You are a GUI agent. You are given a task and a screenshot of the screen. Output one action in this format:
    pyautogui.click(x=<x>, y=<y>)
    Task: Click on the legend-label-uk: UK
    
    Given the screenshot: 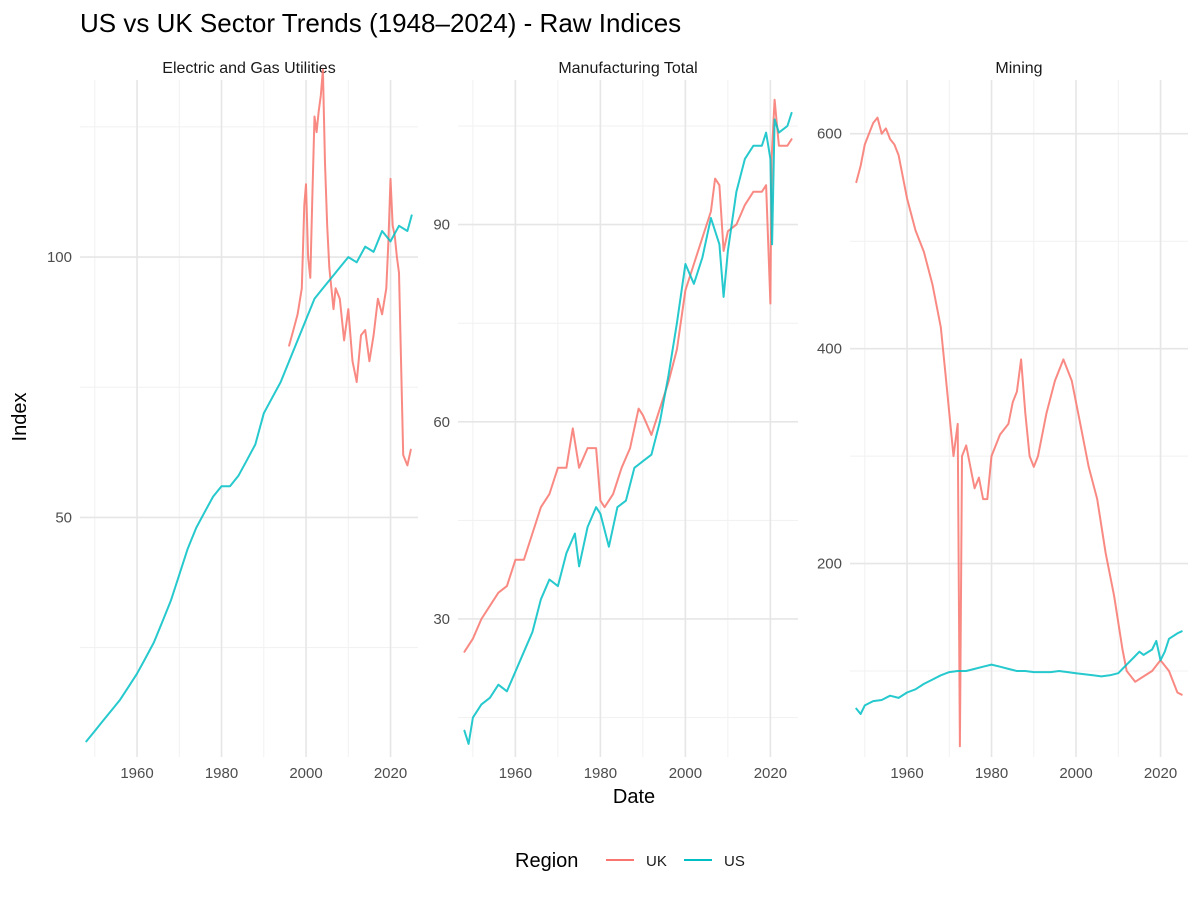 What is the action you would take?
    pyautogui.click(x=656, y=861)
    